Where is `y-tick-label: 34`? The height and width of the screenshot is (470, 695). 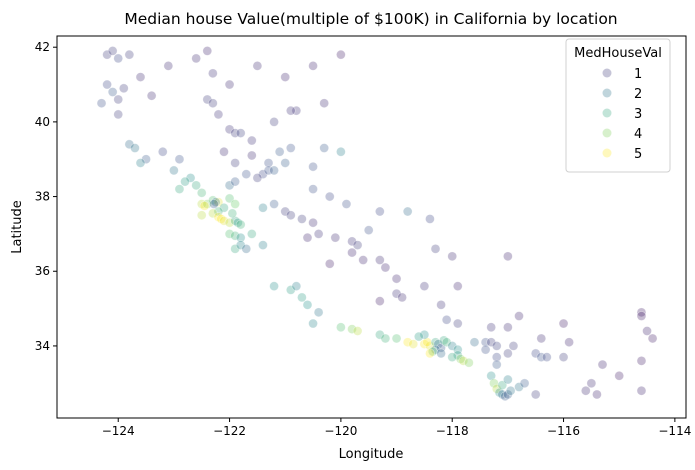 y-tick-label: 34 is located at coordinates (42, 346).